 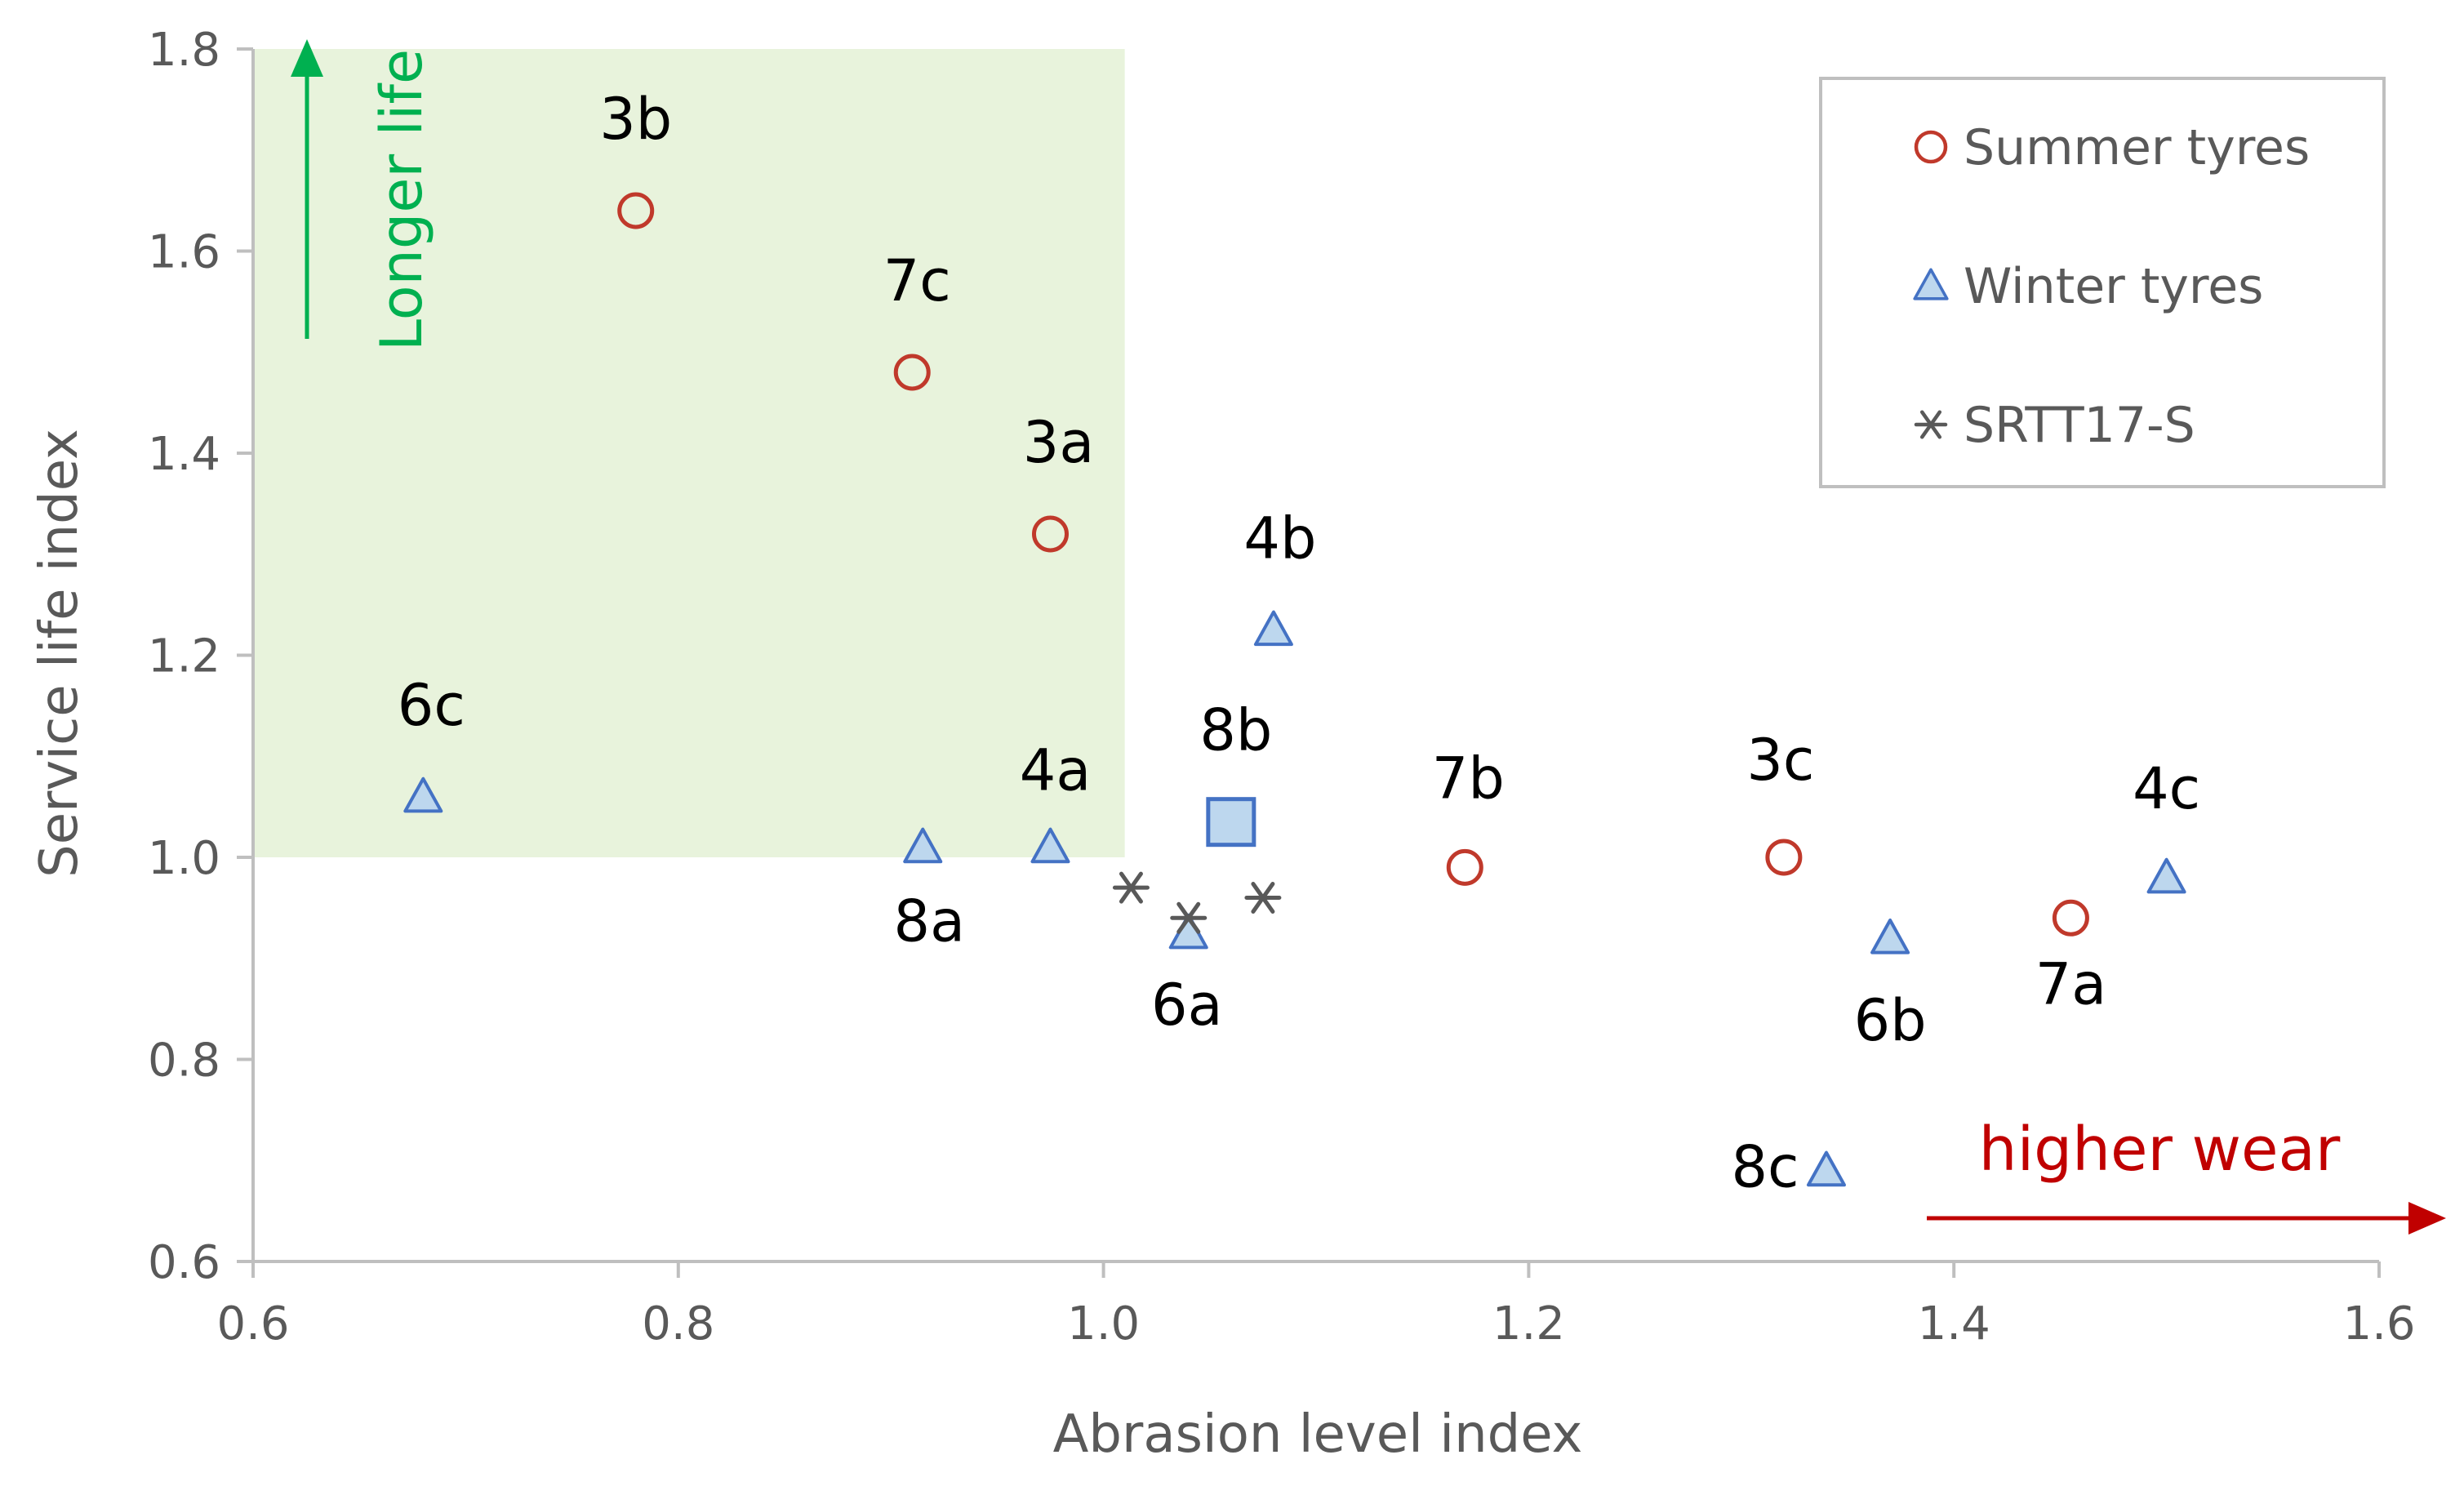 I want to click on point-label: 3c, so click(x=1780, y=760).